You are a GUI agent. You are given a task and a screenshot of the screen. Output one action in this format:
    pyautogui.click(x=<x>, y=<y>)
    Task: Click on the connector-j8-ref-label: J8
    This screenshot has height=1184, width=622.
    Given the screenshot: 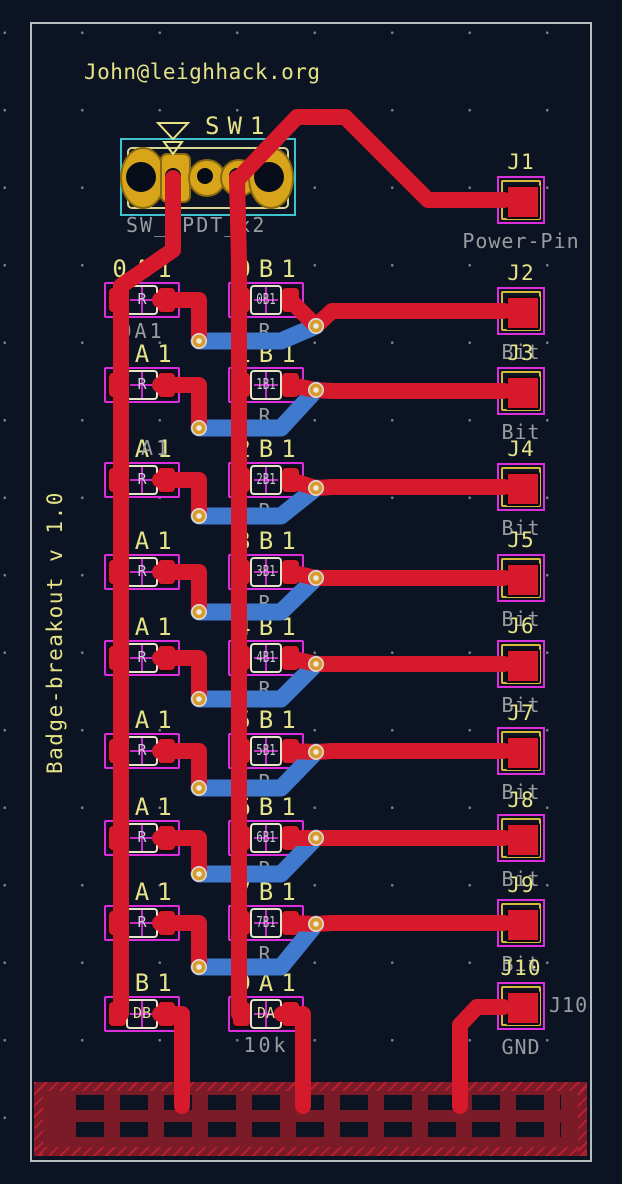 What is the action you would take?
    pyautogui.click(x=521, y=800)
    